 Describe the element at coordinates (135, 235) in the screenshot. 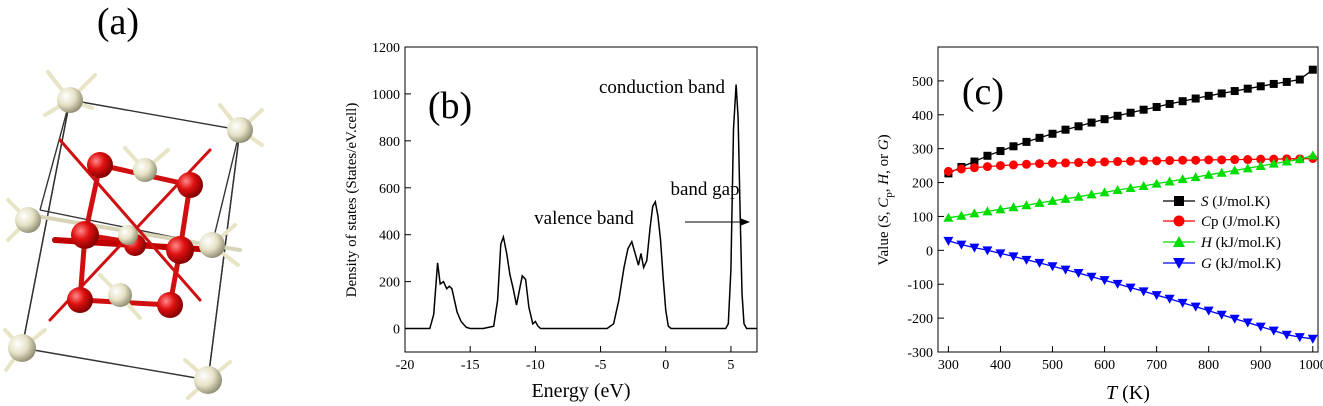

I see `red-atoms` at that location.